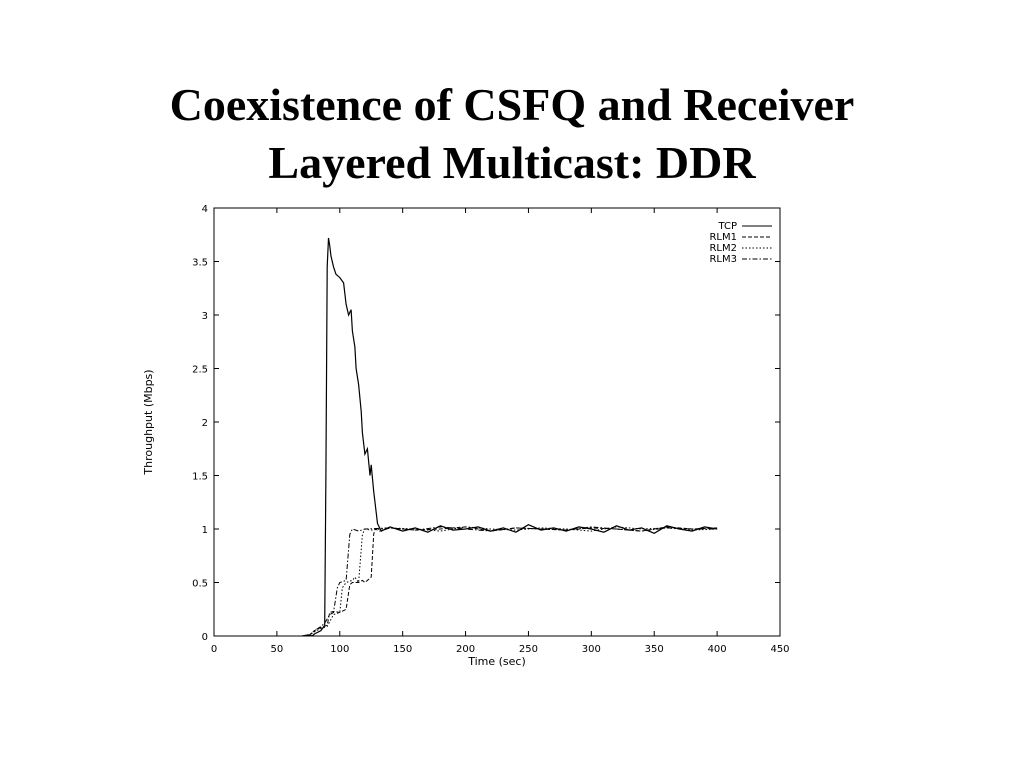  What do you see at coordinates (528, 649) in the screenshot?
I see `x-tick-label: 250` at bounding box center [528, 649].